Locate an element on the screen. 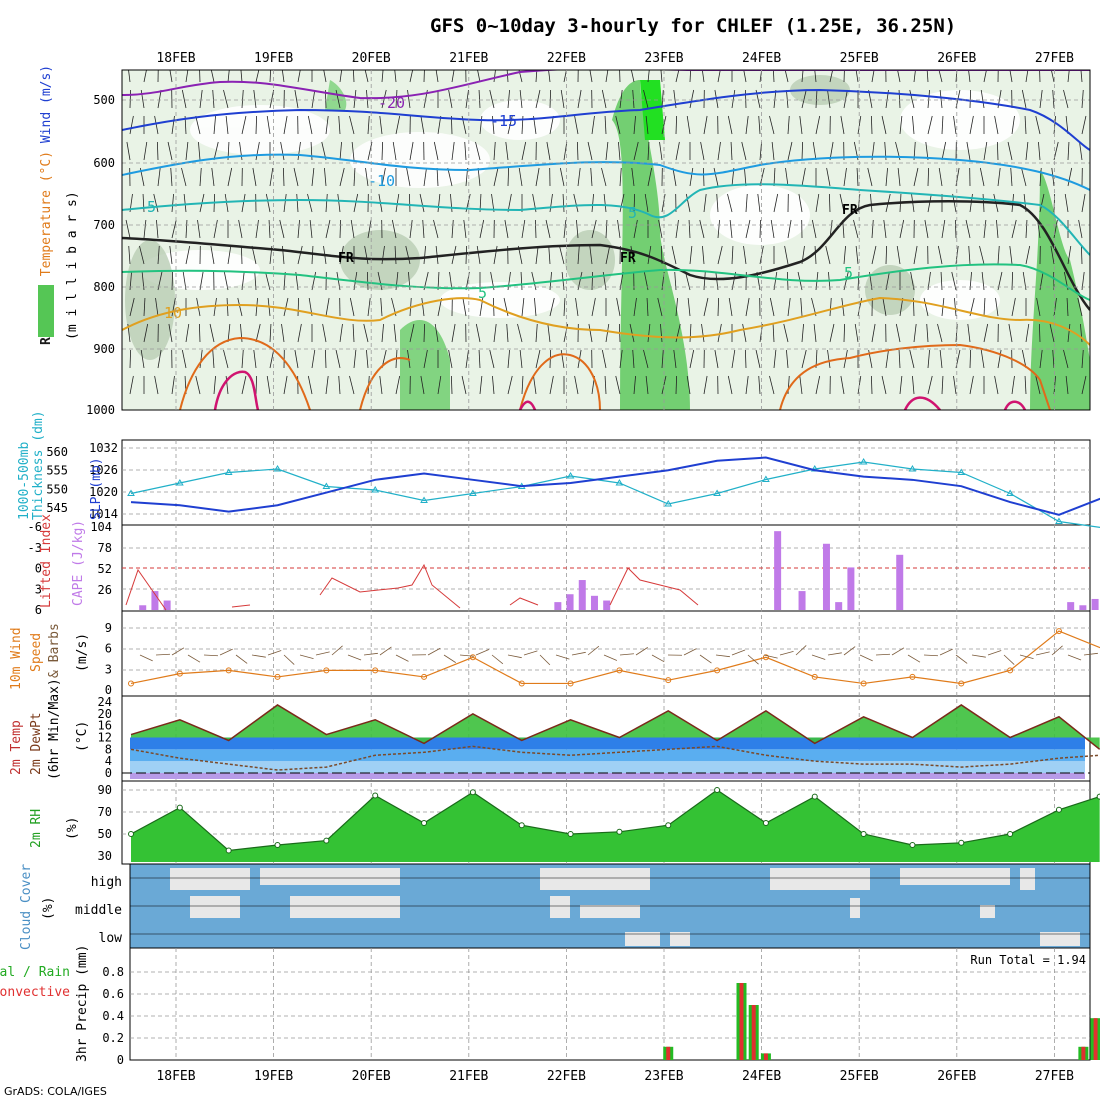  temp2m-tick-label: 20 is located at coordinates (105, 714).